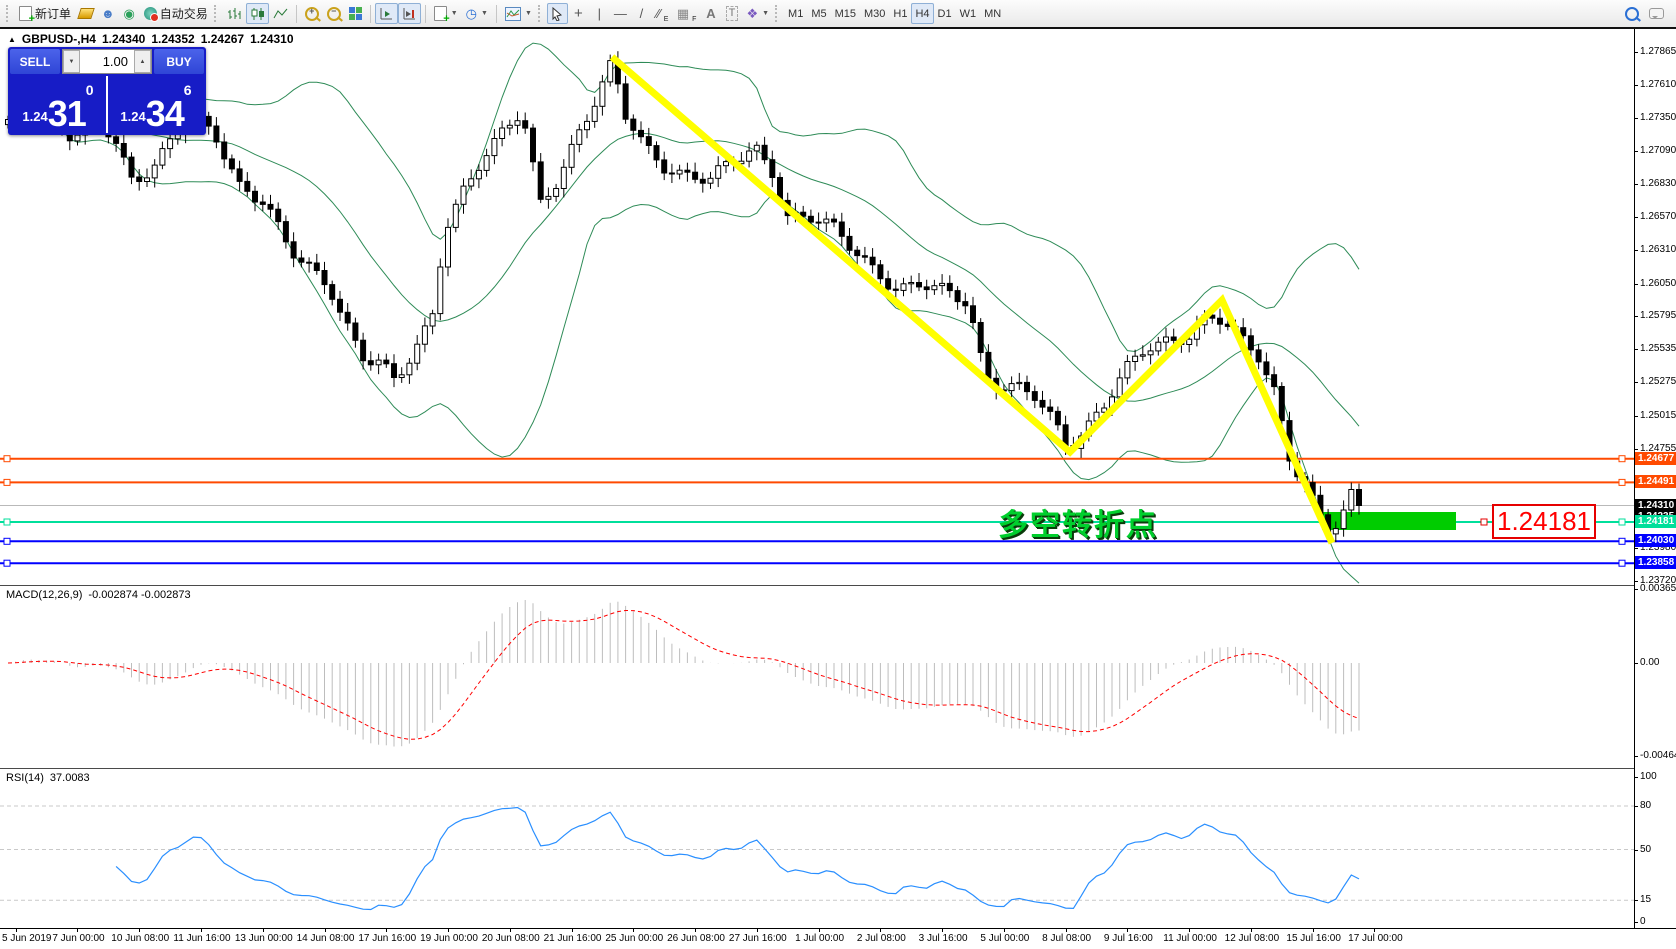 The width and height of the screenshot is (1676, 949). What do you see at coordinates (641, 13) in the screenshot?
I see `trendline-tool-button: /` at bounding box center [641, 13].